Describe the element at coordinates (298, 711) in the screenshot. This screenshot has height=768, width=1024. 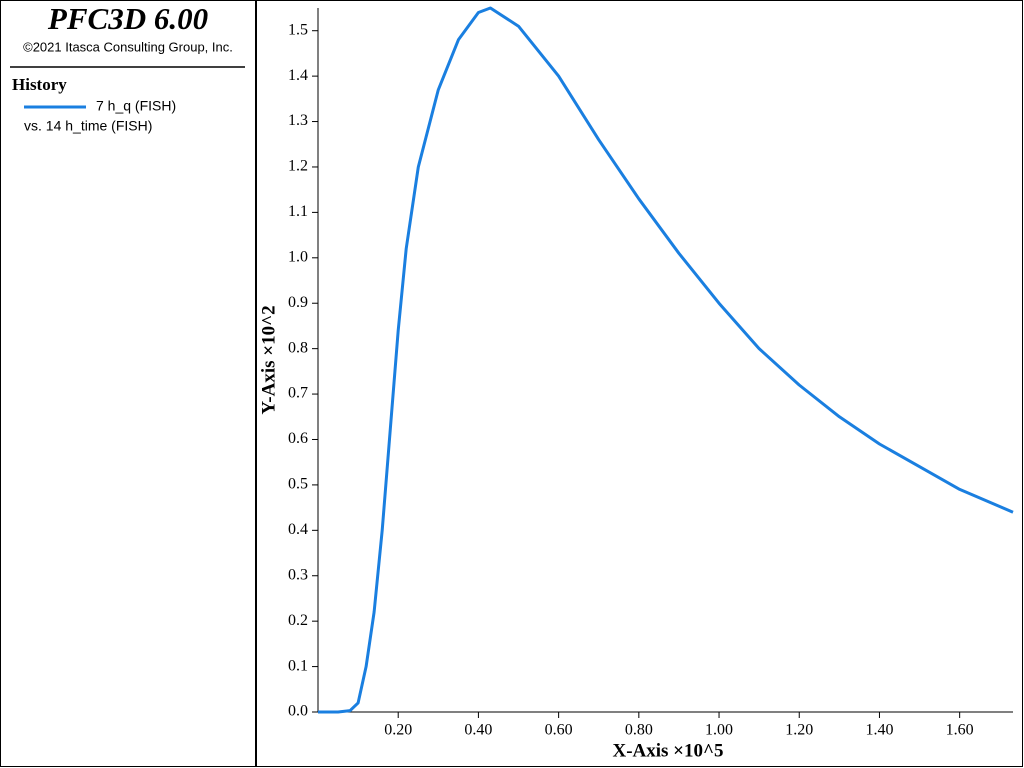
I see `y-tick-label: 0.0` at that location.